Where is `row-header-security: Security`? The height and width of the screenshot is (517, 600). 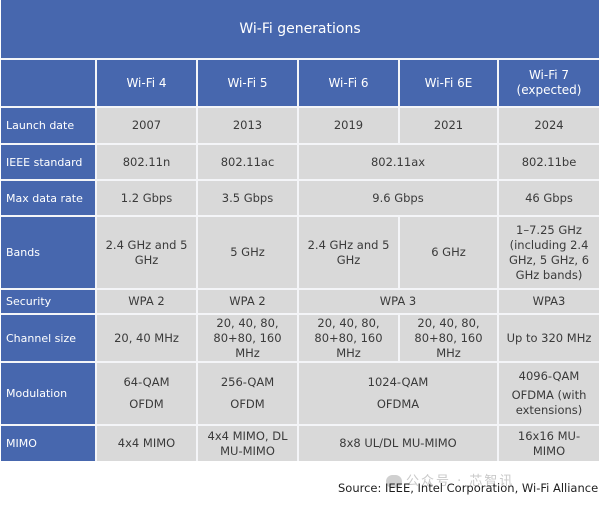 row-header-security: Security is located at coordinates (48, 301).